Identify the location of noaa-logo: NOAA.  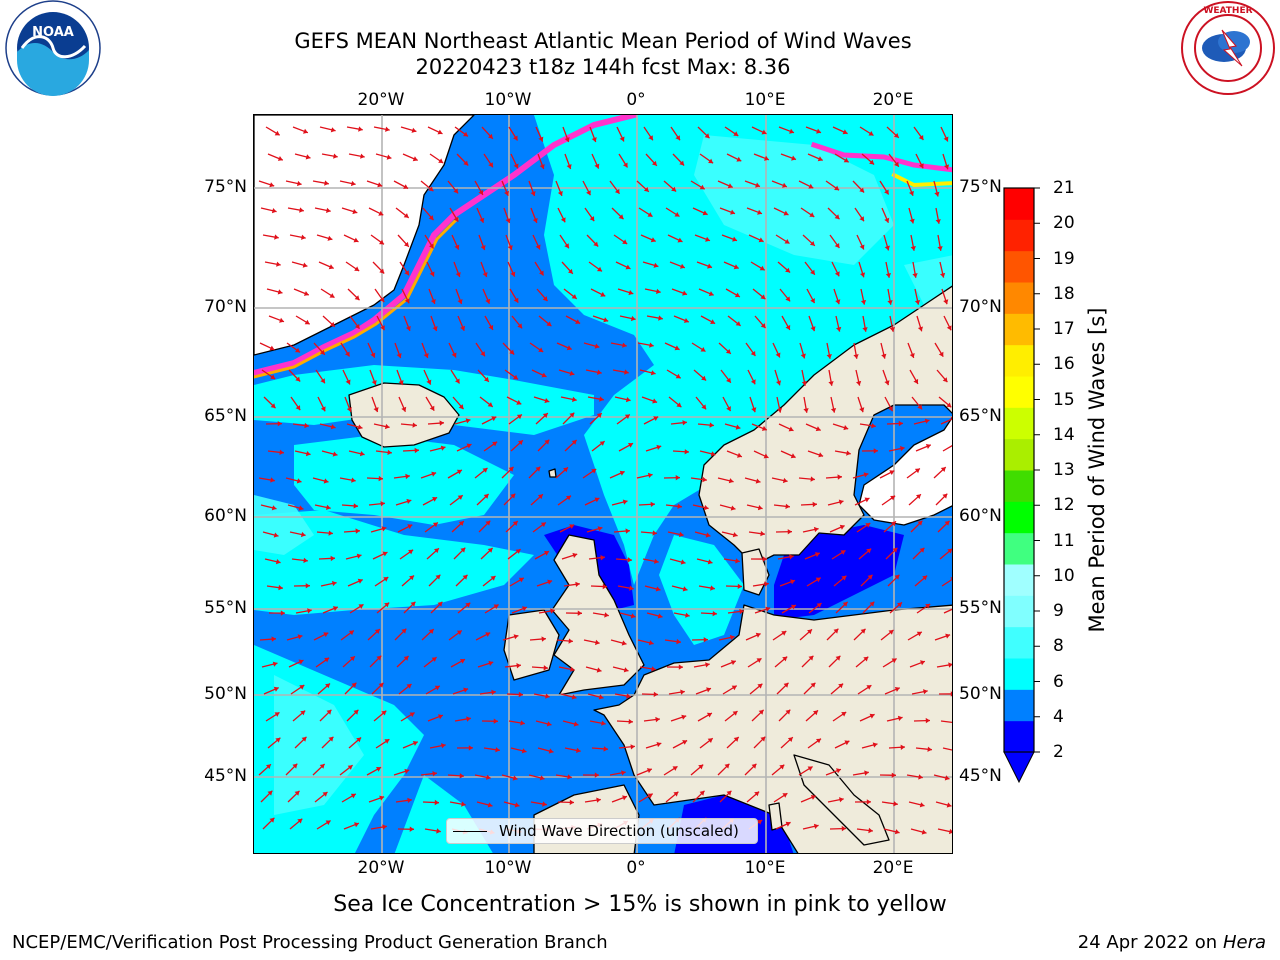
(53, 48).